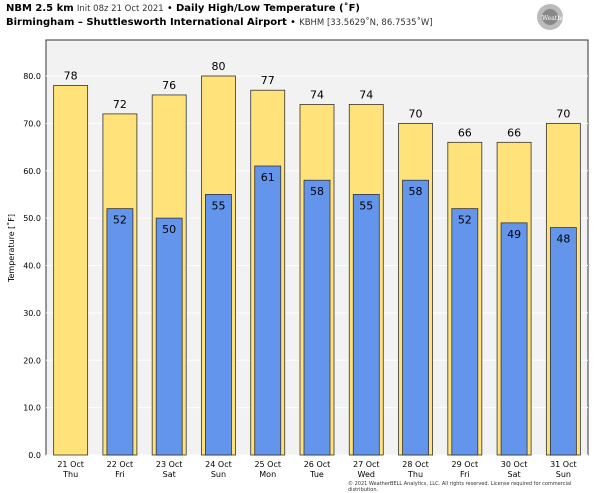 The height and width of the screenshot is (493, 600). Describe the element at coordinates (366, 464) in the screenshot. I see `x-tick-date: 27 Oct` at that location.